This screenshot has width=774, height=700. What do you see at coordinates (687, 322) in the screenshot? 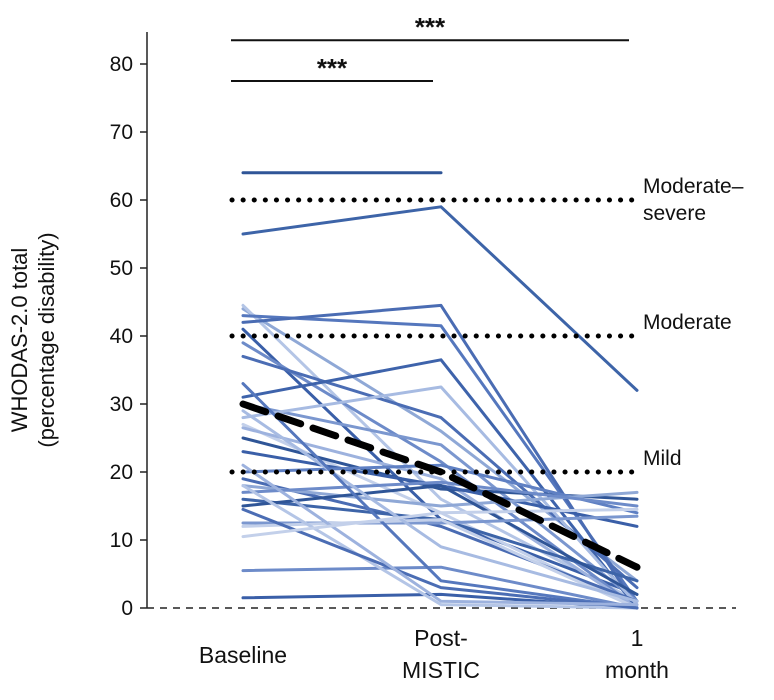
I see `threshold-label: Moderate` at bounding box center [687, 322].